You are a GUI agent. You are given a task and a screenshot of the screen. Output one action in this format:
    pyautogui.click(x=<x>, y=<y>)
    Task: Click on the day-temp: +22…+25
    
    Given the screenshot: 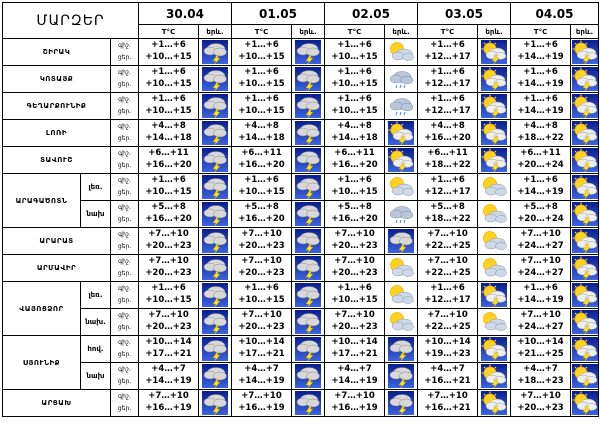 What is the action you would take?
    pyautogui.click(x=447, y=273)
    